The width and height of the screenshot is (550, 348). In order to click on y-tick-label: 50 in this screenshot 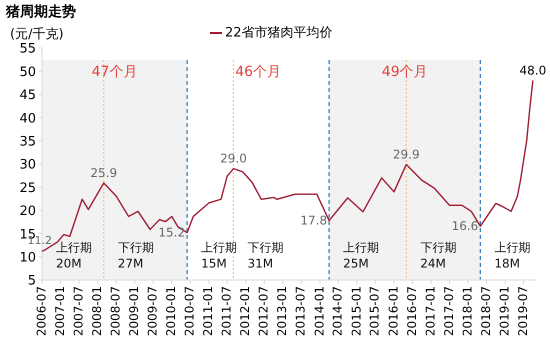, I will do `click(27, 72)`.